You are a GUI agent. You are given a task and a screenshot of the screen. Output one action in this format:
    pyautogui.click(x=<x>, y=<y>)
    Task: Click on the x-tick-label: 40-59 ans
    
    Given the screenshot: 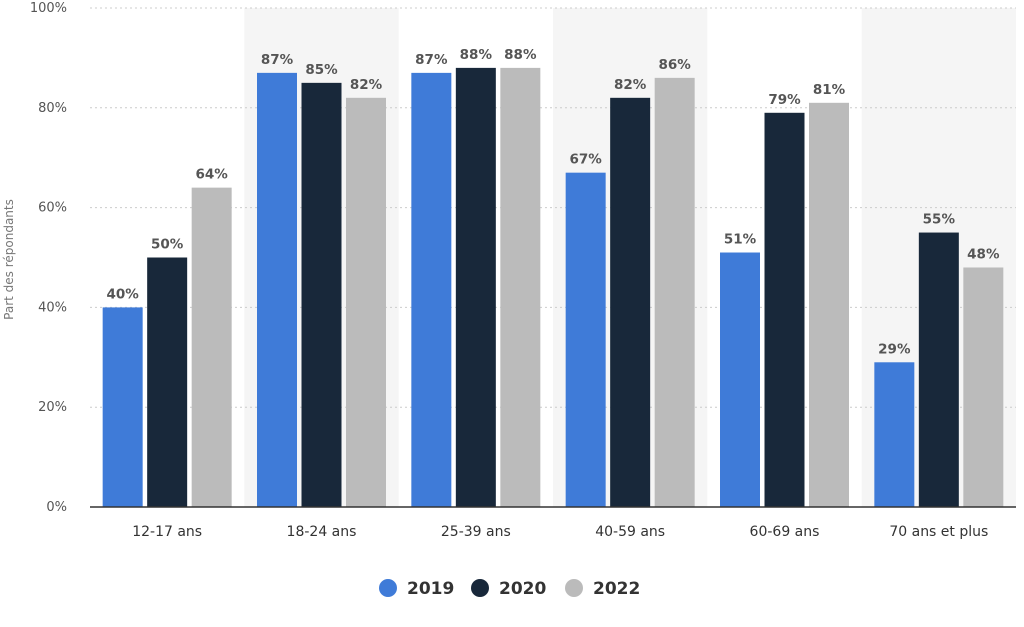 What is the action you would take?
    pyautogui.click(x=630, y=532)
    